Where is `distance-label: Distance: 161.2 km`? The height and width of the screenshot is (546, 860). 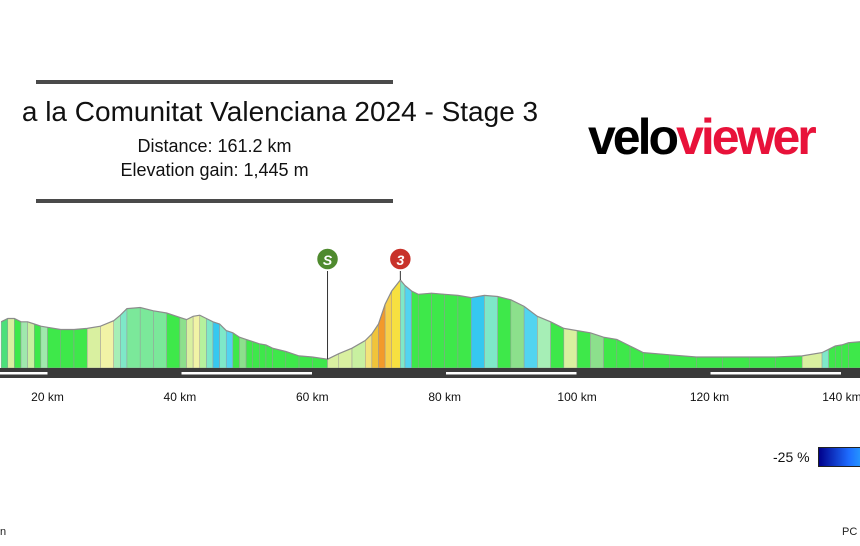 distance-label: Distance: 161.2 km is located at coordinates (214, 146).